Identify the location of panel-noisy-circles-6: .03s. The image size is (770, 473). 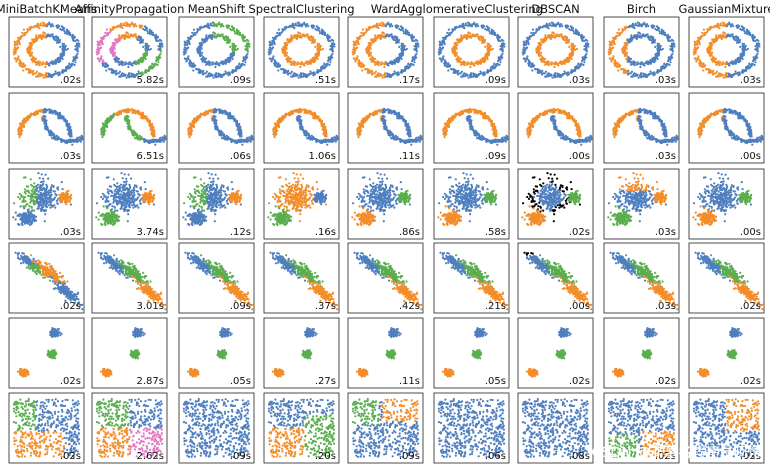
(555, 52).